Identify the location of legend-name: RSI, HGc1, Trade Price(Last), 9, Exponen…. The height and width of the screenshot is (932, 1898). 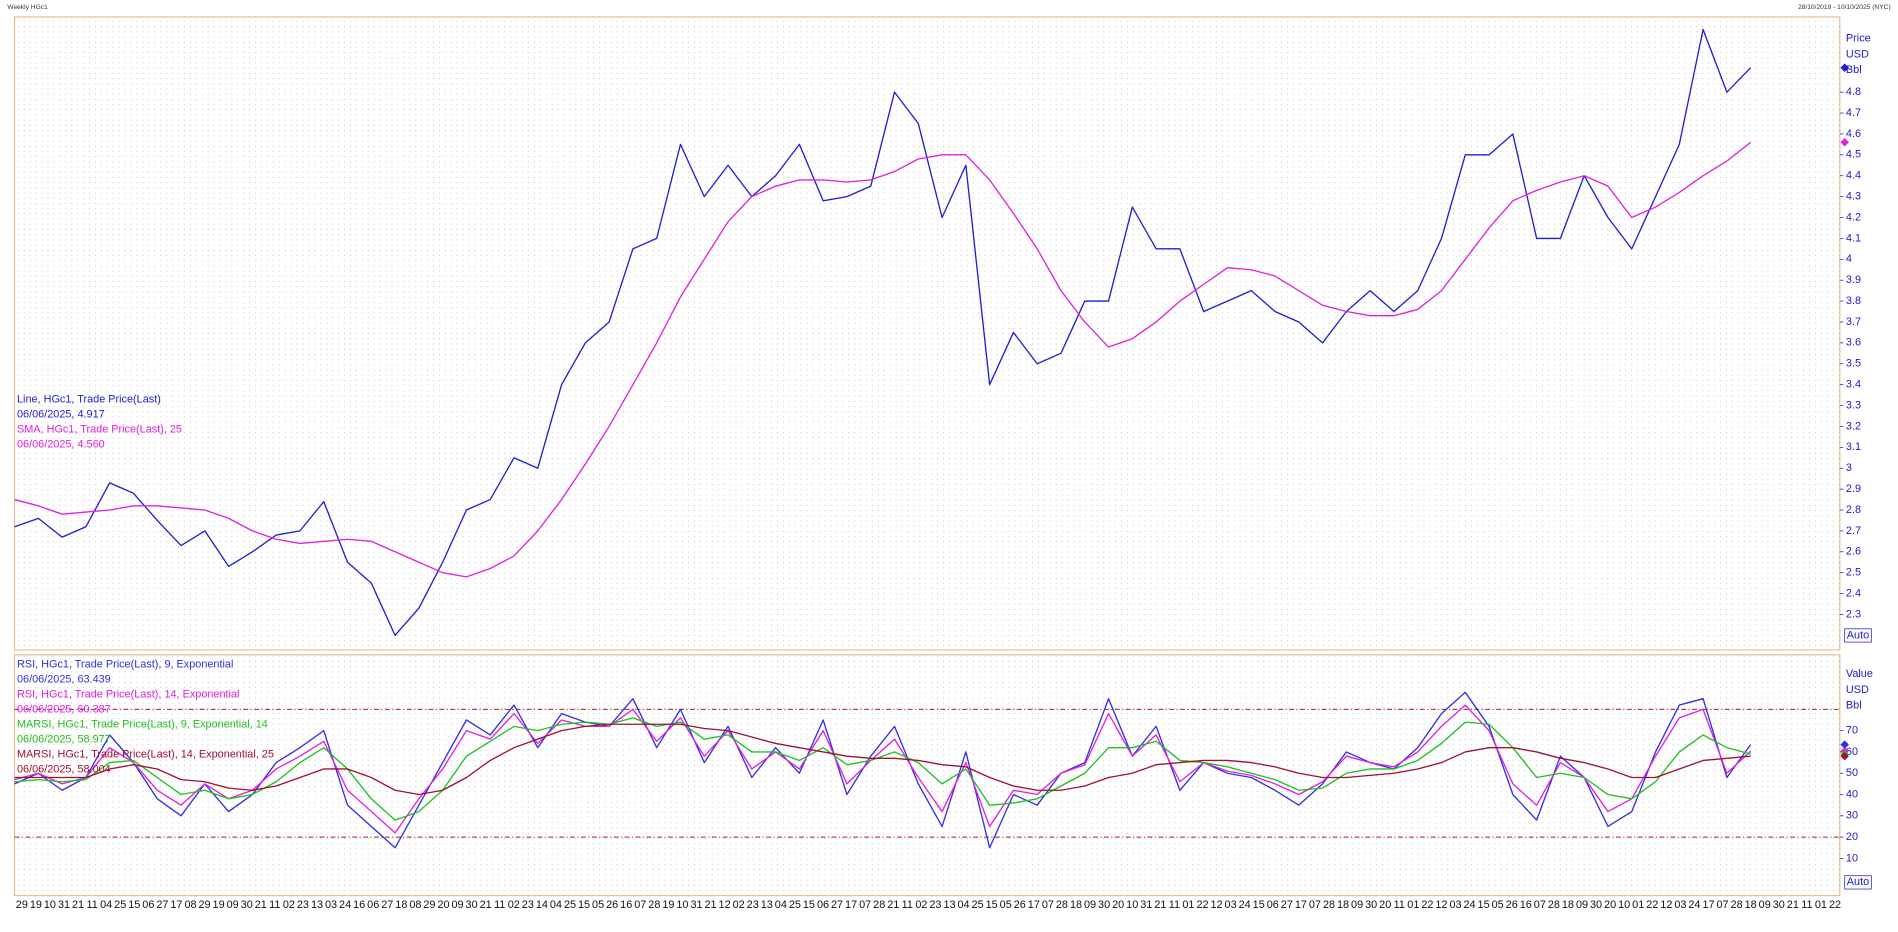
(125, 664).